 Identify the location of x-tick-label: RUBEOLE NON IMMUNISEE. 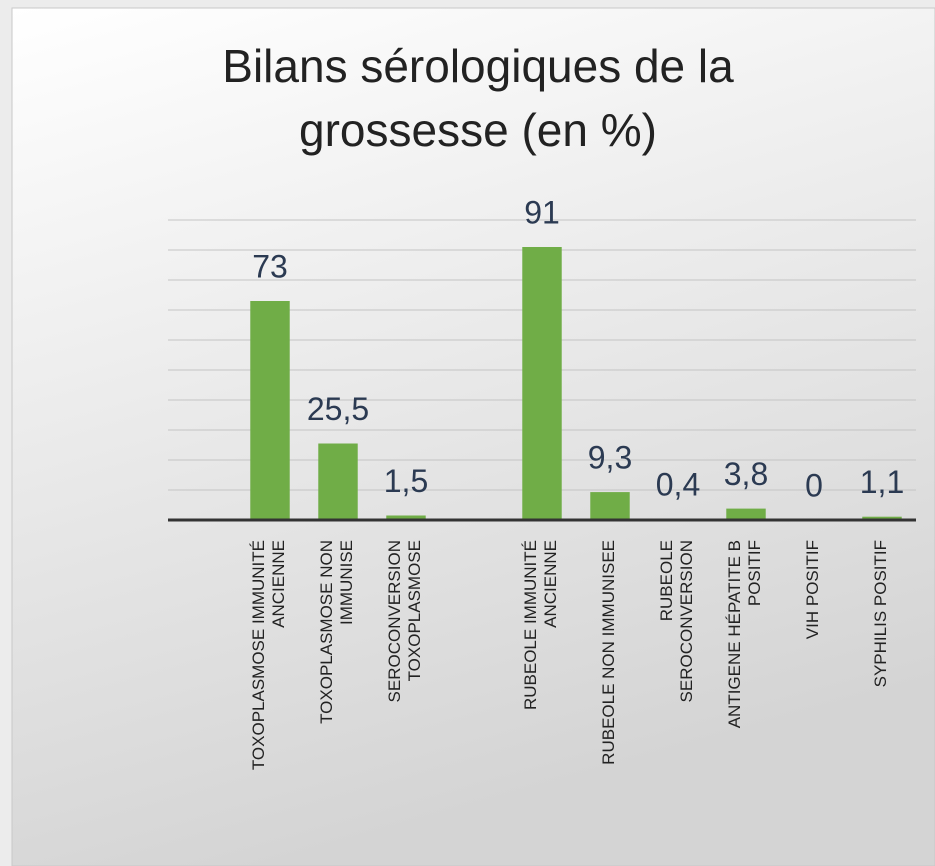
(608, 652).